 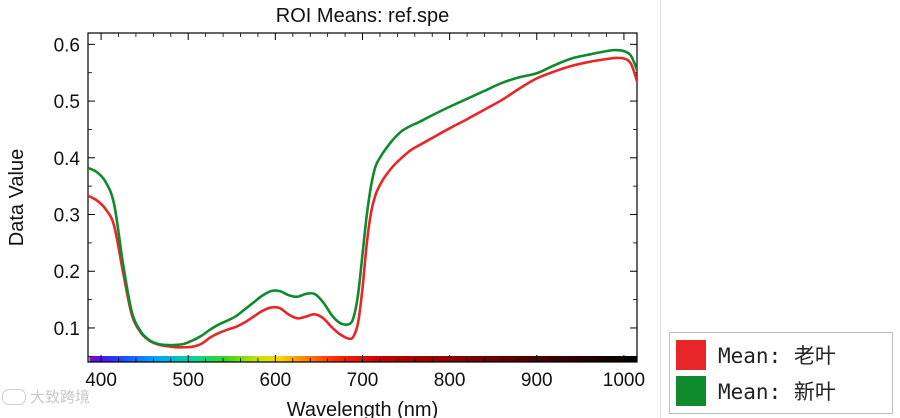 What do you see at coordinates (777, 356) in the screenshot?
I see `legend-label-old-leaf: Mean: 老叶` at bounding box center [777, 356].